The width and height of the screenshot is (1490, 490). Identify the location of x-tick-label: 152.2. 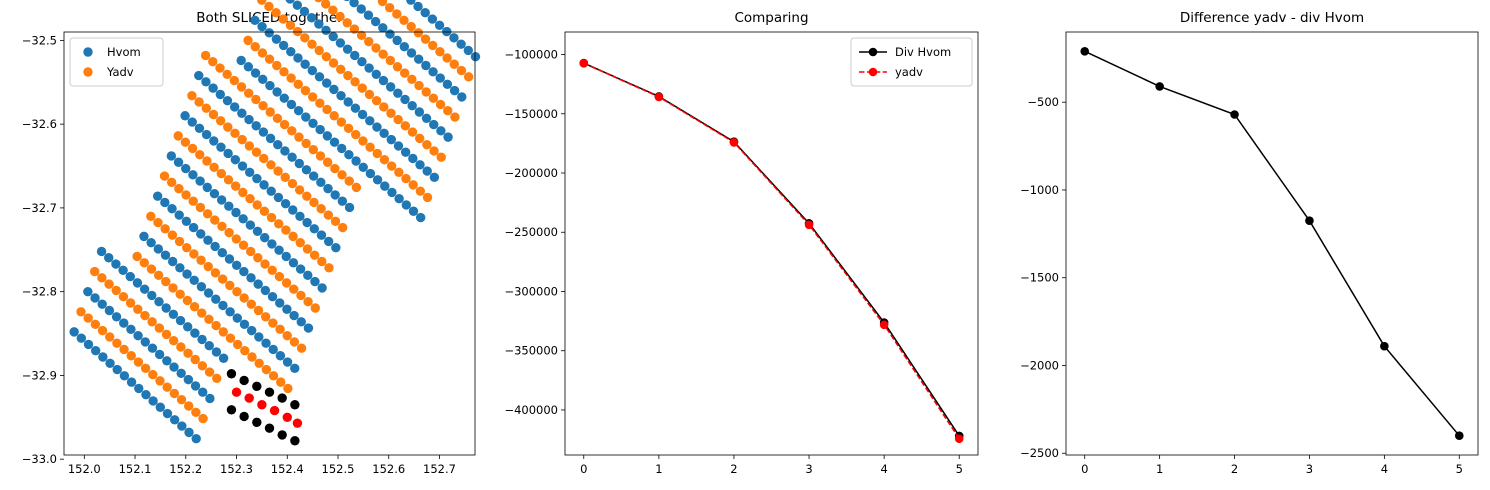
(185, 469).